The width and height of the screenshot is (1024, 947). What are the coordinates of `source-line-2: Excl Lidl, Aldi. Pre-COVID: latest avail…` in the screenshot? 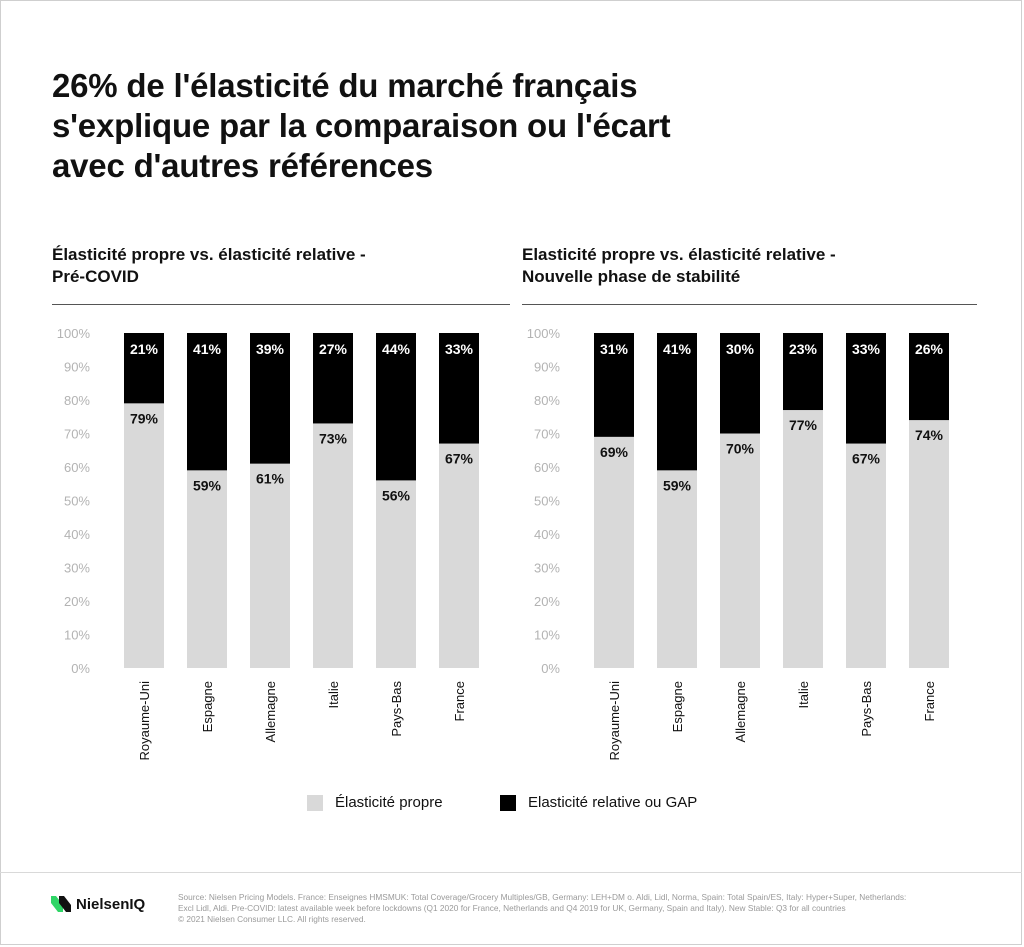 It's located at (512, 908).